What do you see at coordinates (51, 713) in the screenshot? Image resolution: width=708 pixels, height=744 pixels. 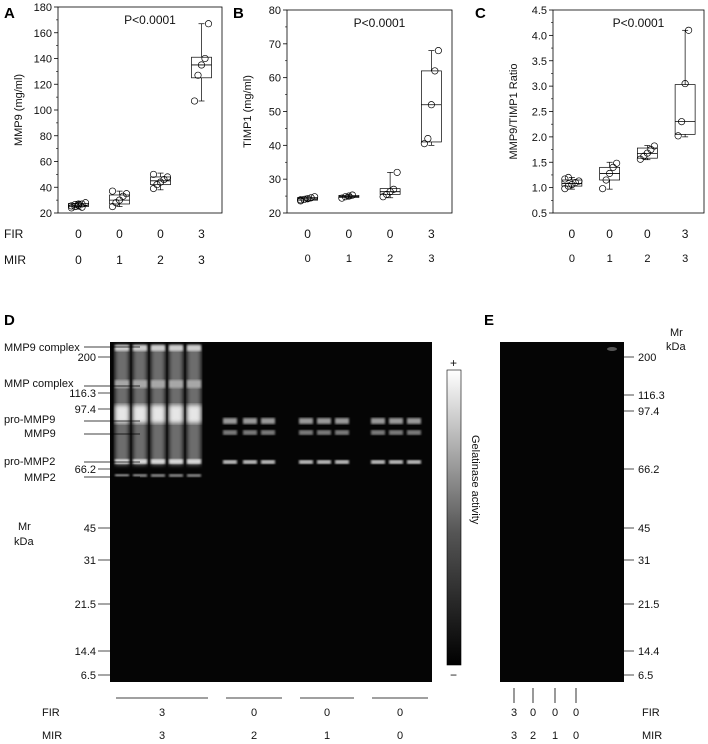 I see `gel-d-fir-label: FIR` at bounding box center [51, 713].